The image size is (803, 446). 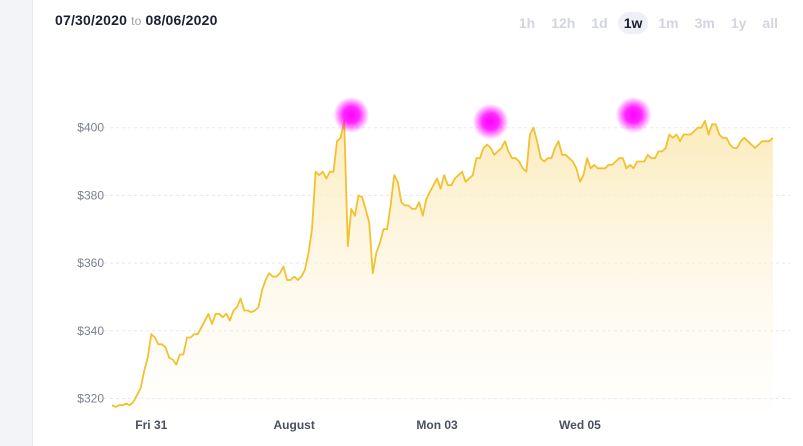 What do you see at coordinates (151, 425) in the screenshot?
I see `x-tick-label: Fri 31` at bounding box center [151, 425].